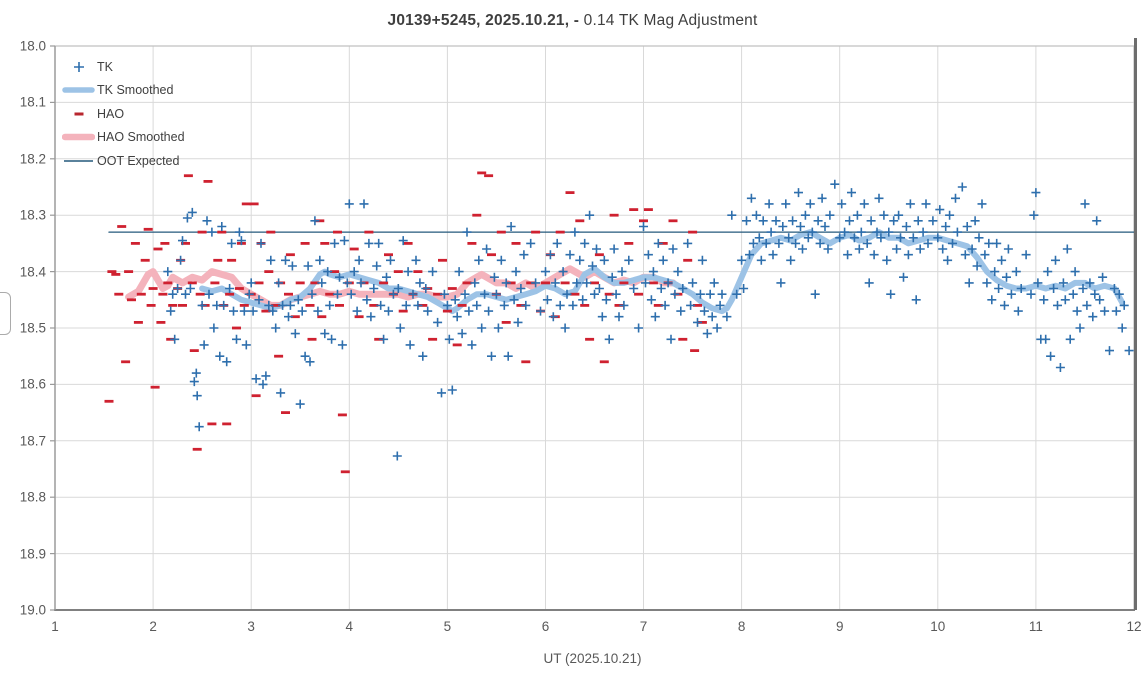  I want to click on thick-blue-line-icon, so click(78, 90).